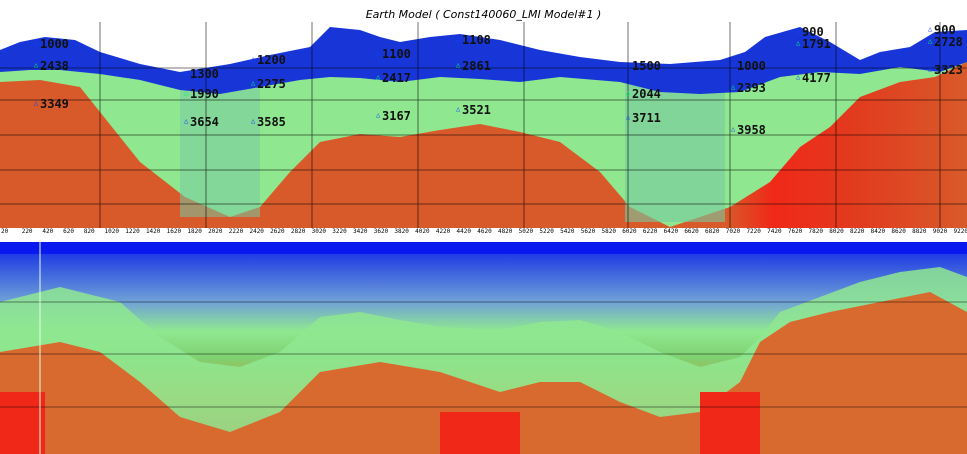 This screenshot has width=967, height=454. What do you see at coordinates (629, 231) in the screenshot?
I see `axis-tick-label: 6020` at bounding box center [629, 231].